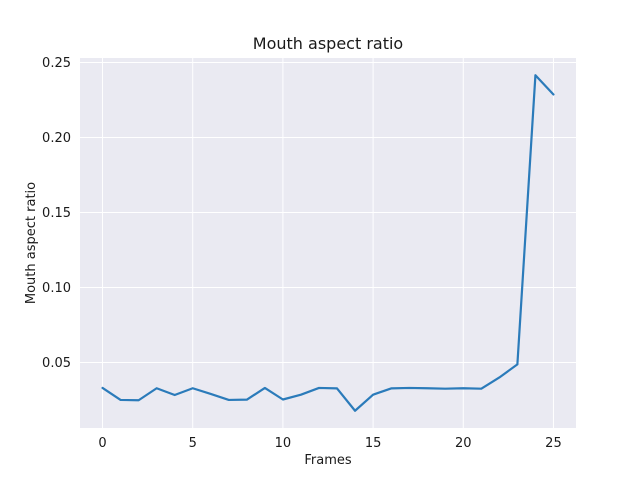 This screenshot has width=640, height=480. I want to click on x-axis-label: Frames, so click(328, 460).